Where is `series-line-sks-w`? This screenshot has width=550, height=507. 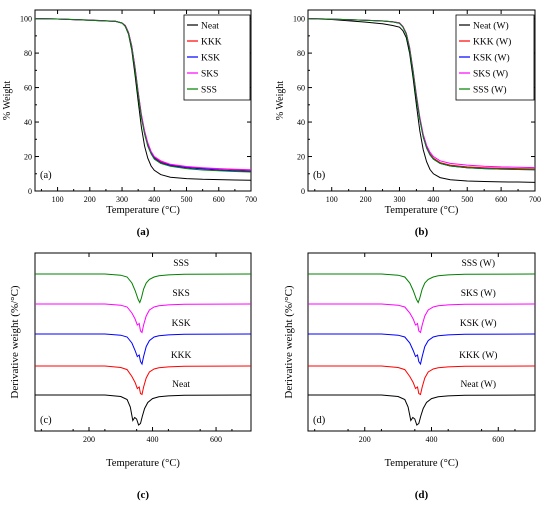 series-line-sks-w is located at coordinates (422, 318).